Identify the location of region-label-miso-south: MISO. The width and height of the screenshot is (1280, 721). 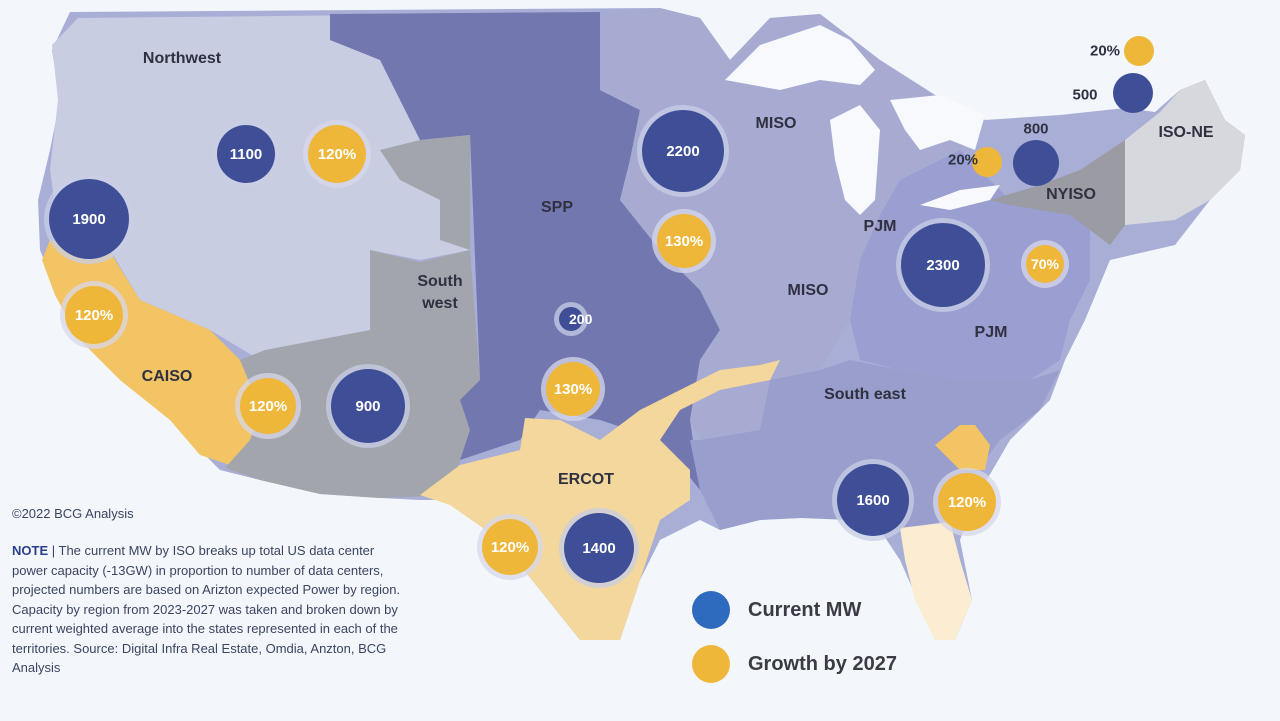
(808, 290).